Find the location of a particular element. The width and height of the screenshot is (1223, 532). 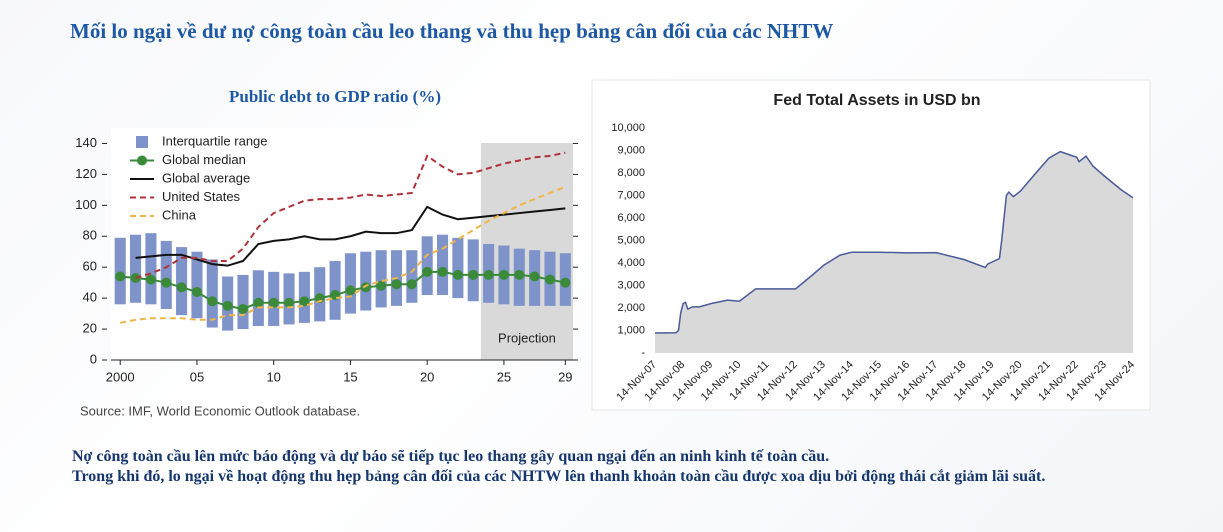

y-tick-label: 40 is located at coordinates (90, 297).